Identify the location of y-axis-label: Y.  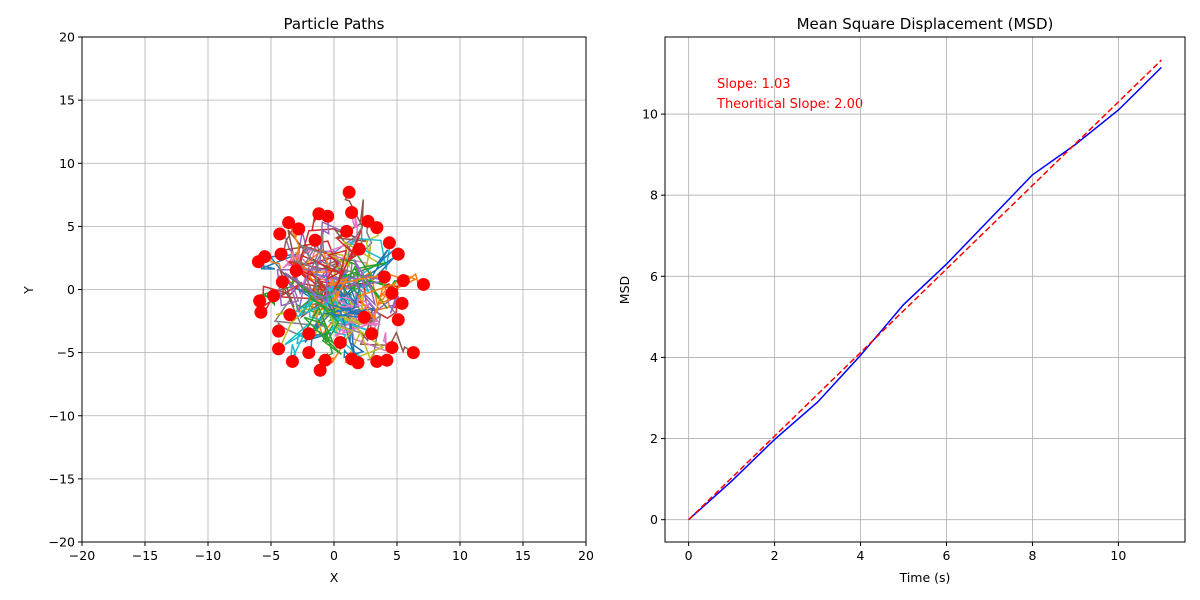
(28, 290).